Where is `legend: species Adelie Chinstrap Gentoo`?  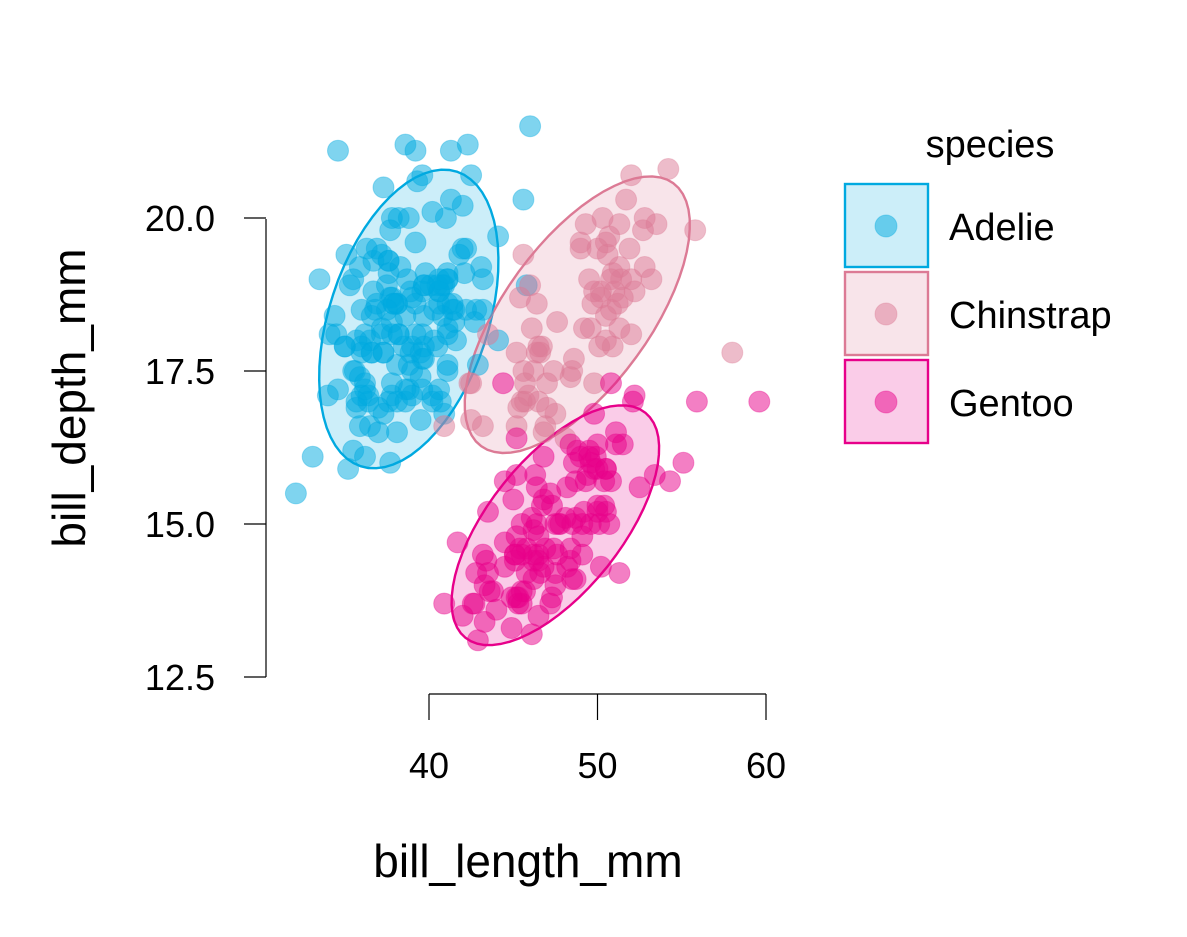 legend: species Adelie Chinstrap Gentoo is located at coordinates (977, 284).